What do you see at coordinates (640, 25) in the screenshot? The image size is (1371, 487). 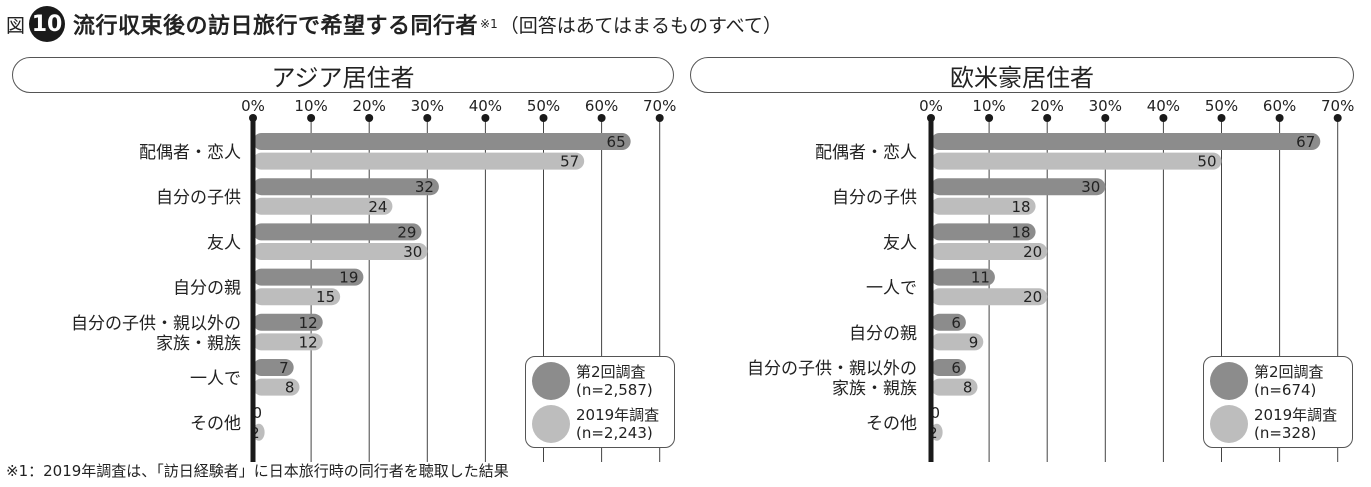 I see `figure-subtitle: （回答はあてはまるものすべて）` at bounding box center [640, 25].